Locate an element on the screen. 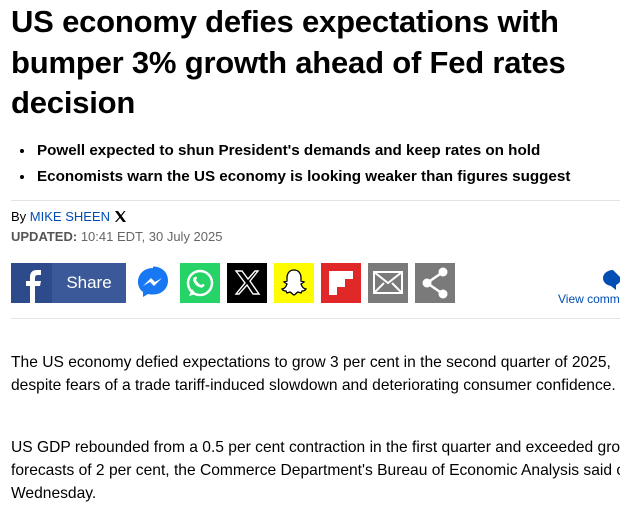 This screenshot has width=620, height=509. share-button: Share is located at coordinates (89, 283).